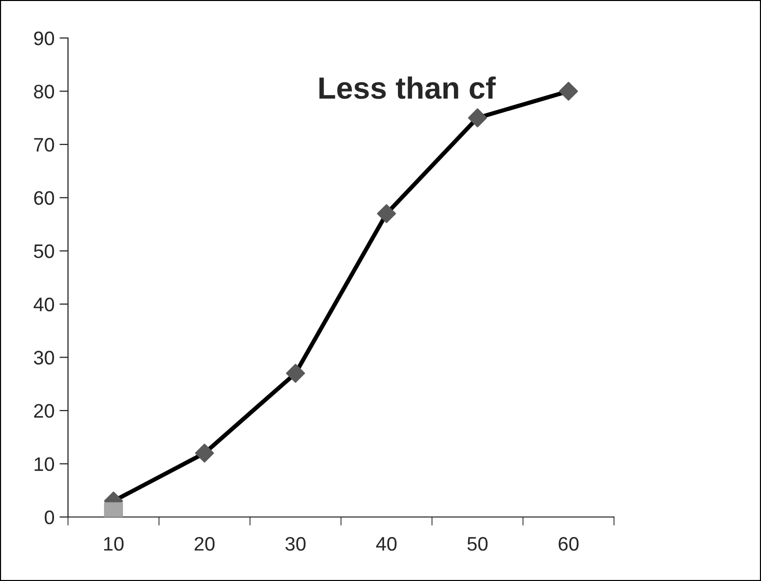 This screenshot has width=761, height=581. What do you see at coordinates (114, 543) in the screenshot?
I see `x-tick-label: 10` at bounding box center [114, 543].